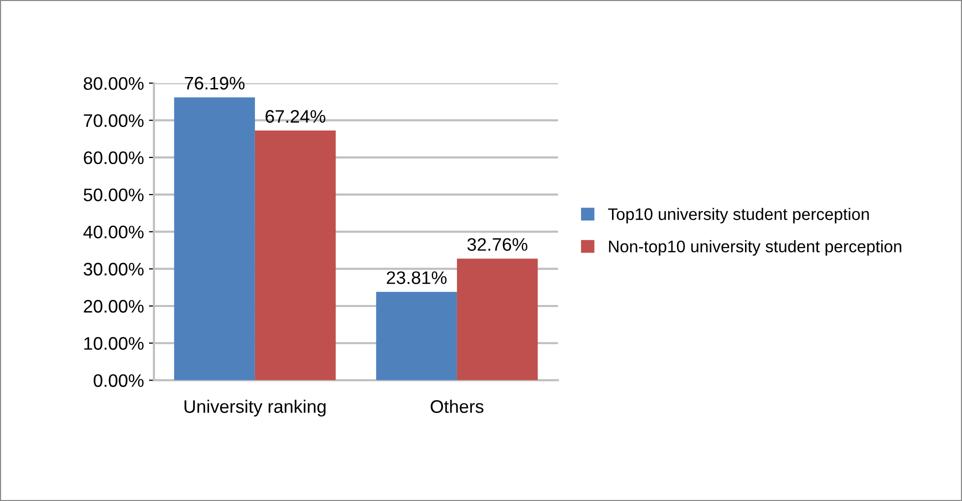  Describe the element at coordinates (416, 277) in the screenshot. I see `data-label: 23.81%` at that location.